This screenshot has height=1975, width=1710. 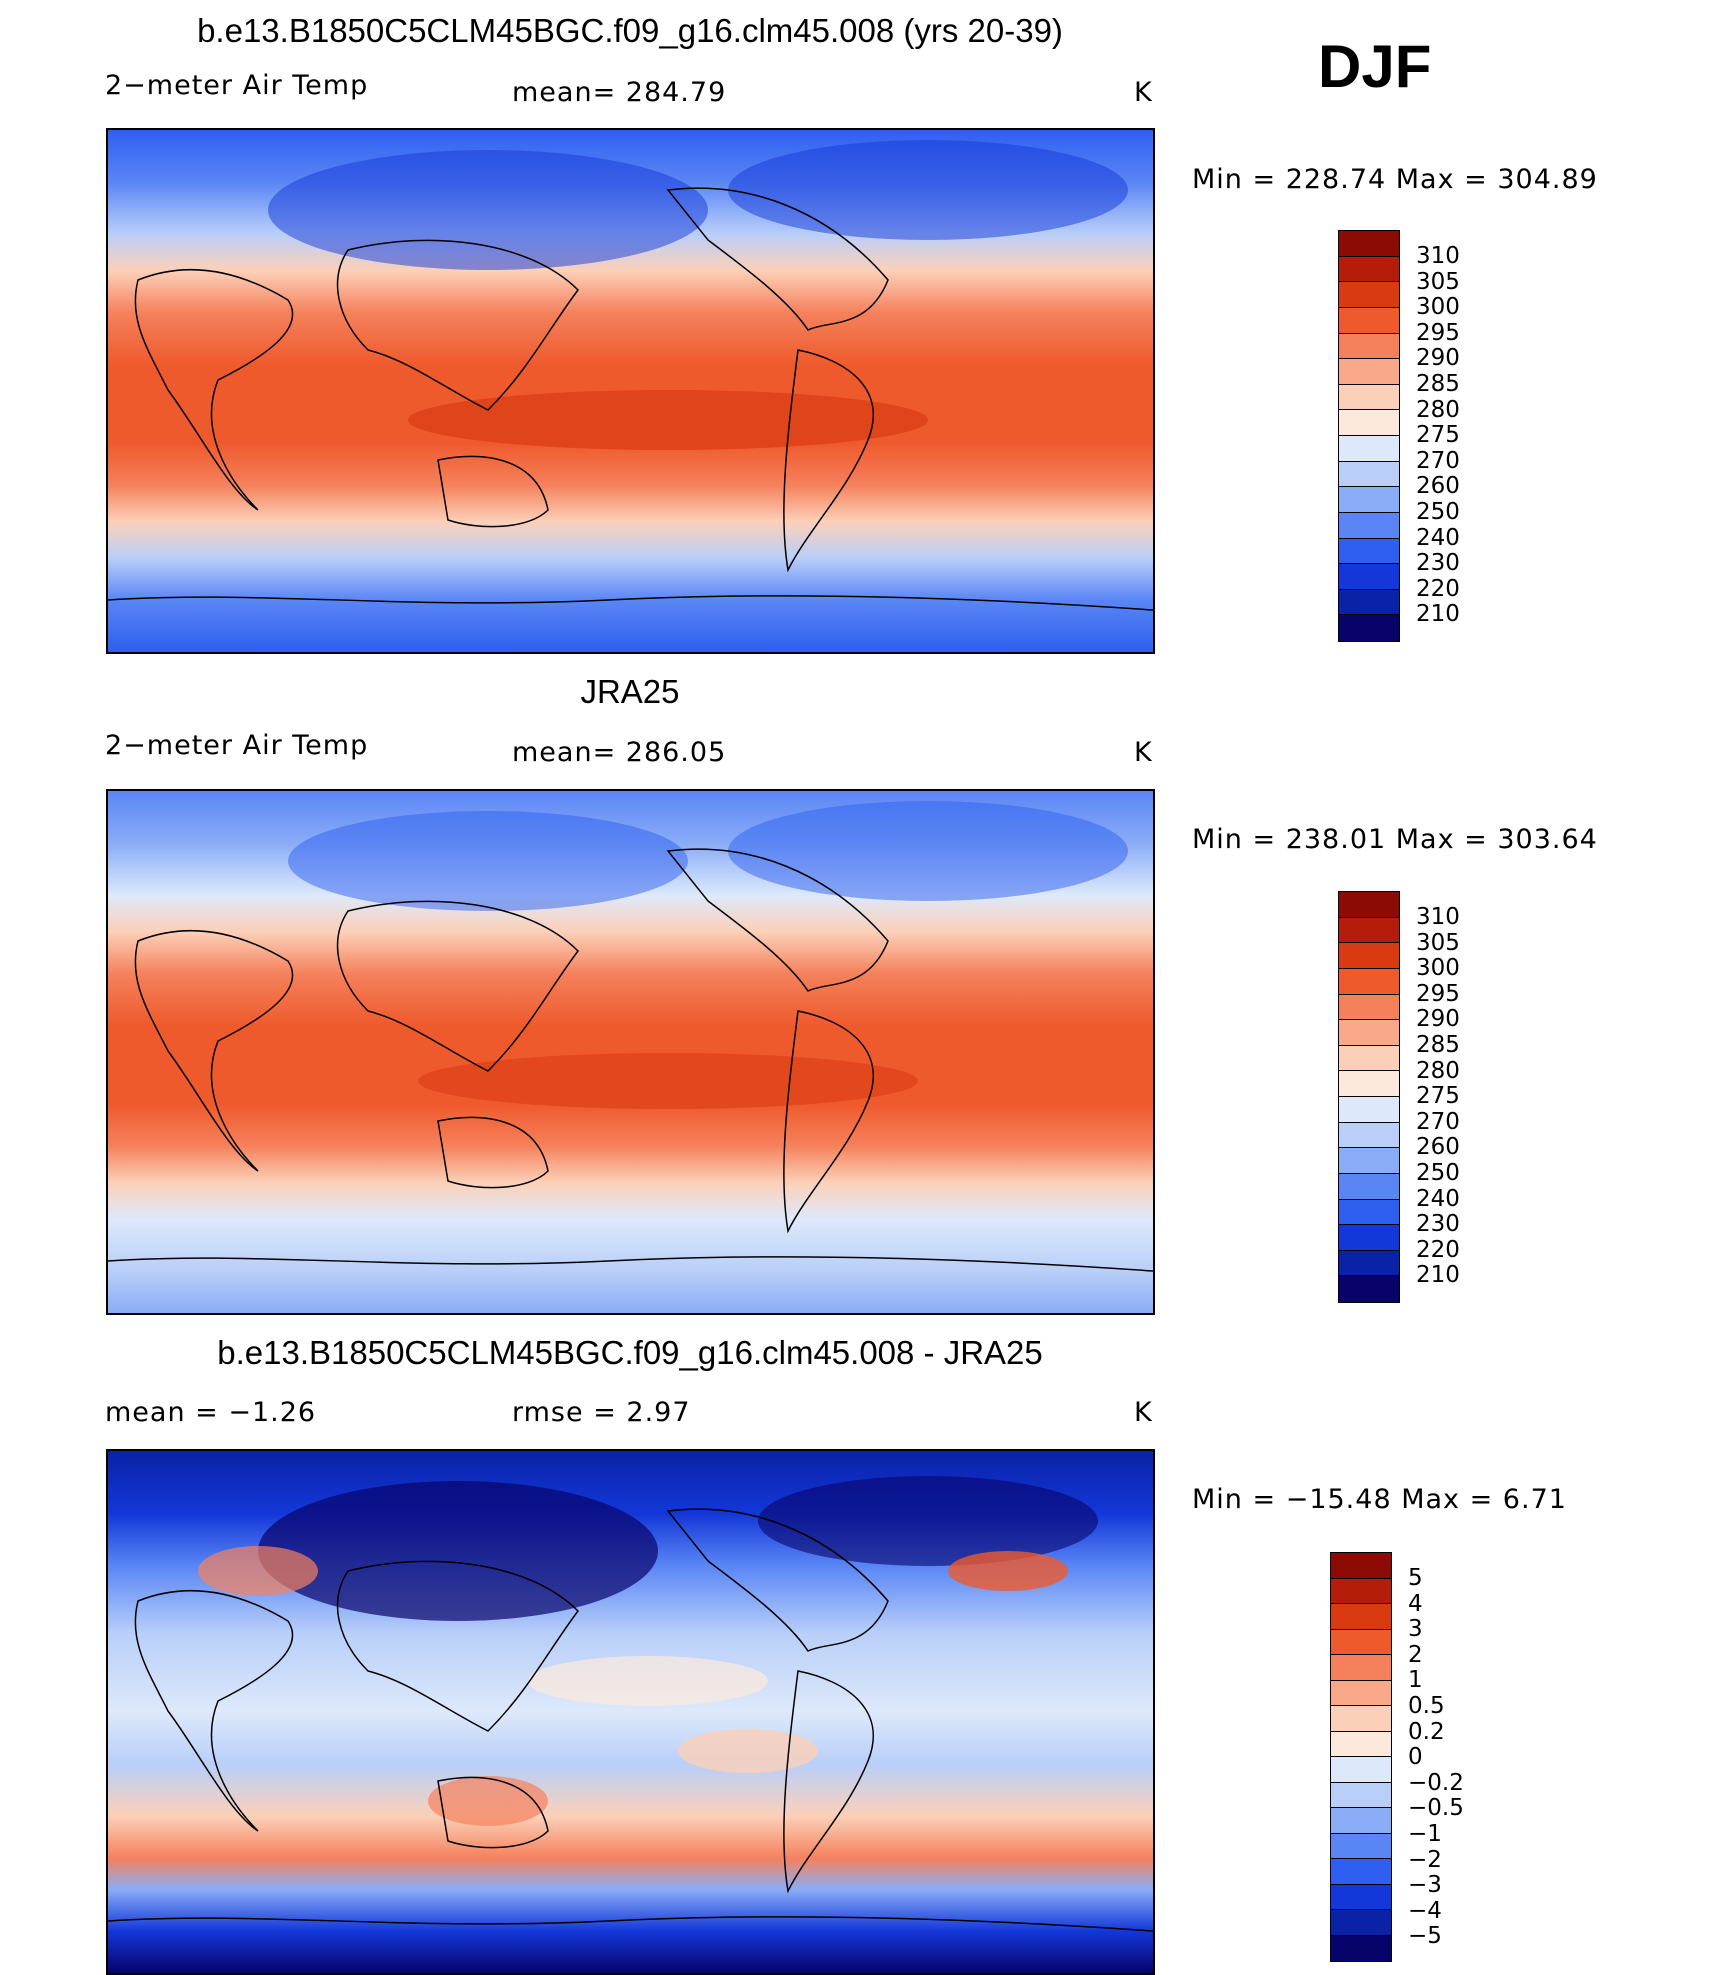 I want to click on season-label: DJF, so click(x=1375, y=66).